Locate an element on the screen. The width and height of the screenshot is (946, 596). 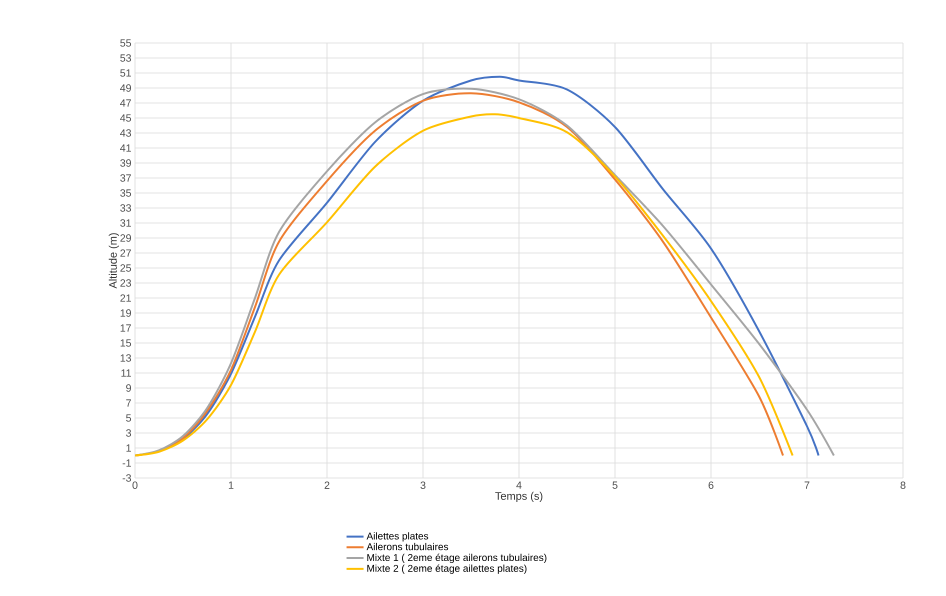
y-tick-label: 13 is located at coordinates (126, 358).